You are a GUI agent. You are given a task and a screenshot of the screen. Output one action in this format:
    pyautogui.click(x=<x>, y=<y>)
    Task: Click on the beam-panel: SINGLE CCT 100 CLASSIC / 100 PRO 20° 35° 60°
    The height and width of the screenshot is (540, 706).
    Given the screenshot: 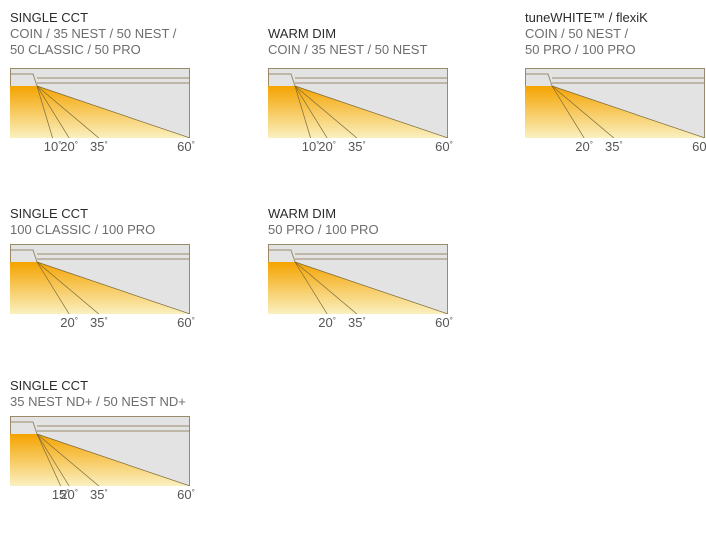 What is the action you would take?
    pyautogui.click(x=130, y=268)
    